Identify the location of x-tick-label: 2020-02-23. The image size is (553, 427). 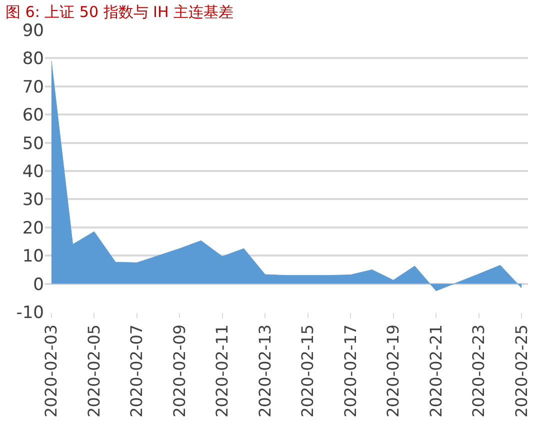
(478, 371).